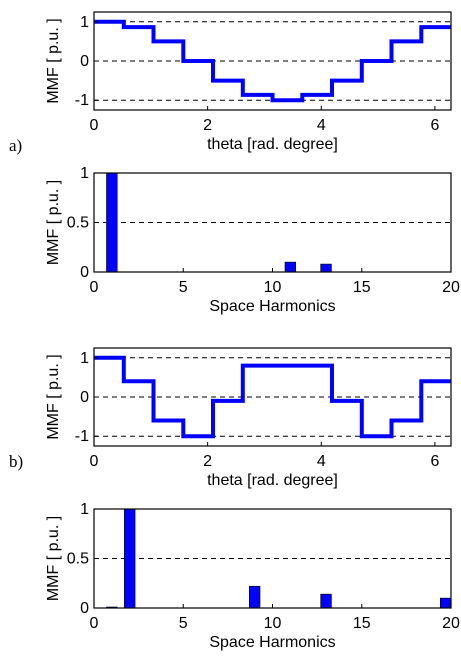  Describe the element at coordinates (16, 145) in the screenshot. I see `panel-label-a: a)` at that location.